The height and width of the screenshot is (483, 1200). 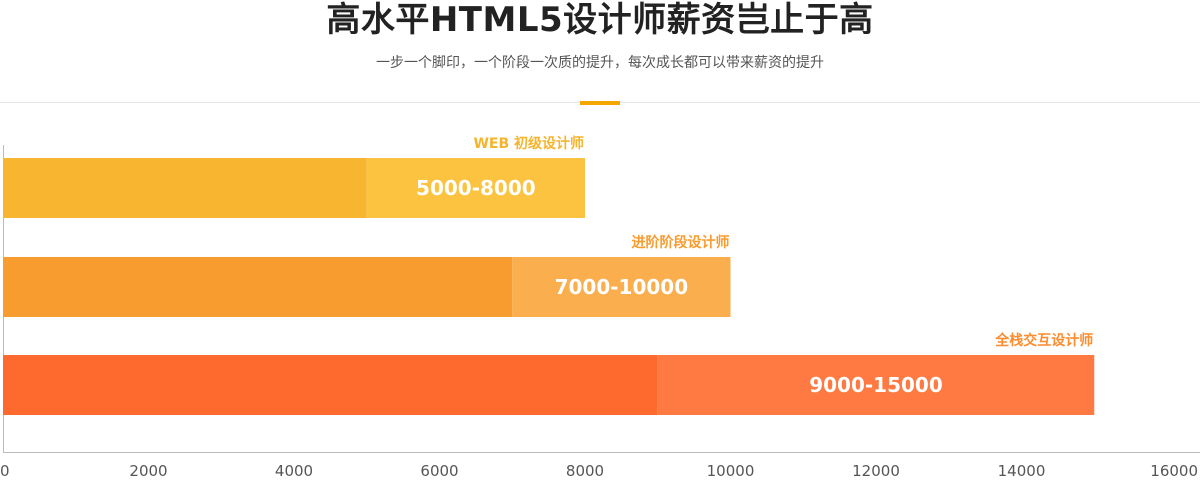 What do you see at coordinates (681, 242) in the screenshot?
I see `bar-category-label: 进阶阶段设计师` at bounding box center [681, 242].